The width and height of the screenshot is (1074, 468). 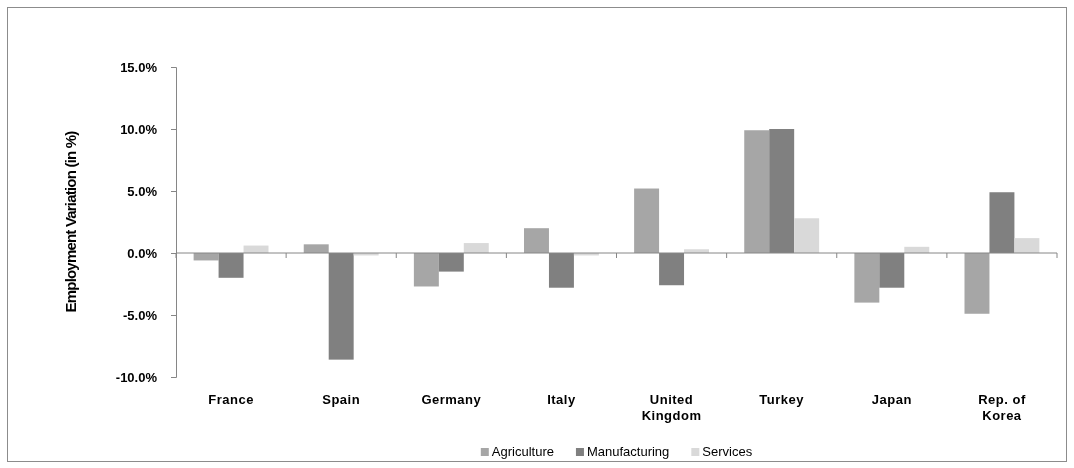 I want to click on y-tick-label: 15.0%, so click(x=139, y=67).